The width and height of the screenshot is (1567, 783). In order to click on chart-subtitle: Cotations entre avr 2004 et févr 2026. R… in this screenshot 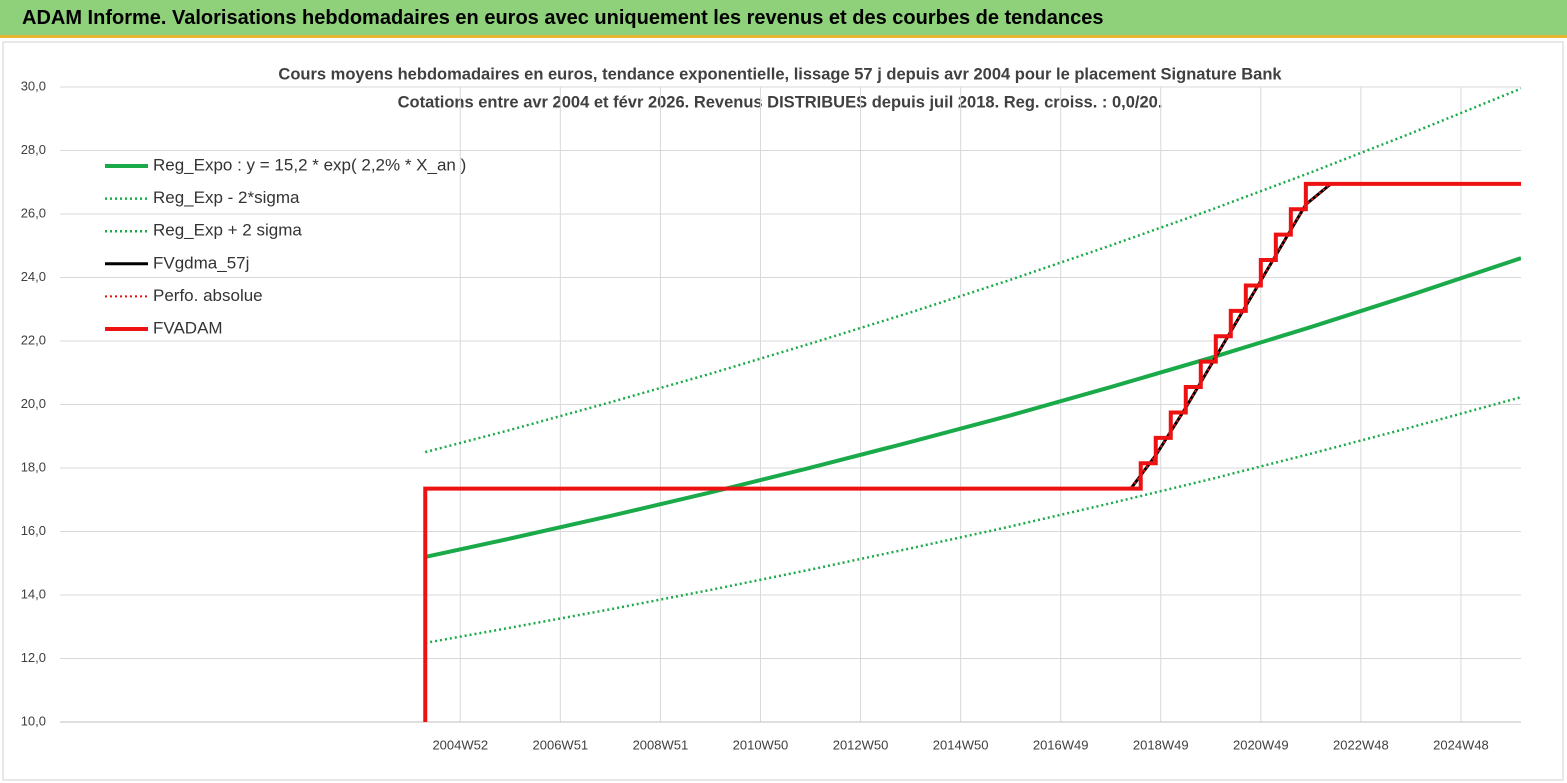, I will do `click(780, 102)`.